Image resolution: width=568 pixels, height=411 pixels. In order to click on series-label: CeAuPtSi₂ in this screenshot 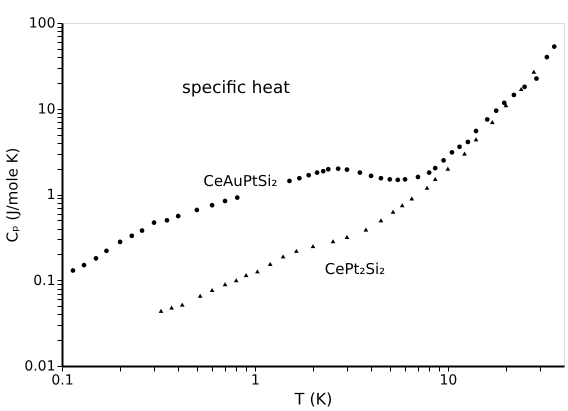, I will do `click(240, 181)`.